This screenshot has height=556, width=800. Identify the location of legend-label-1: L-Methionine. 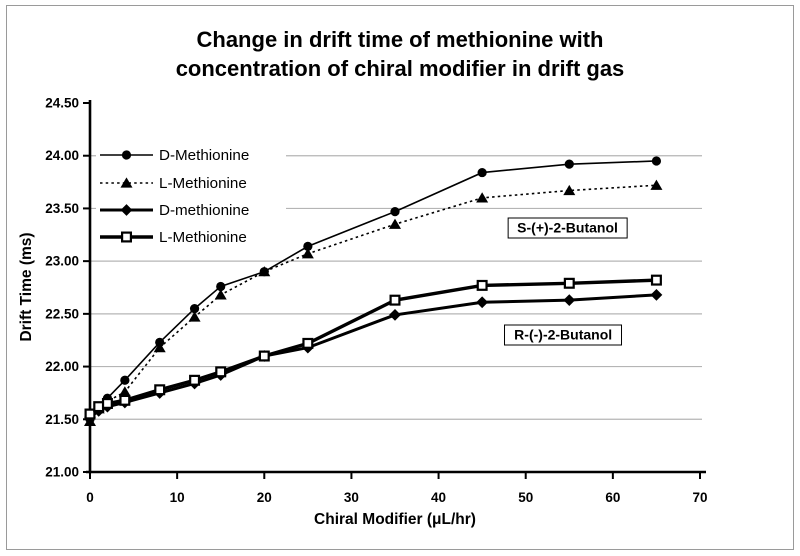
(203, 183).